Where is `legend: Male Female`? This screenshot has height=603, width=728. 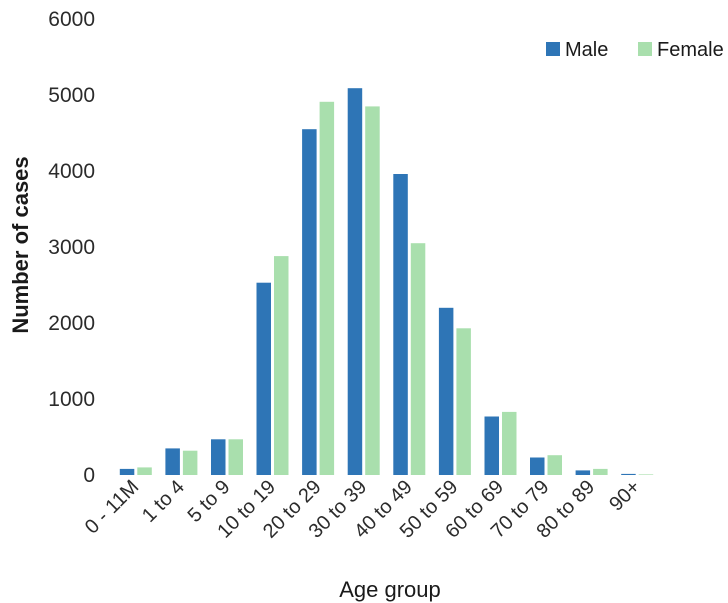
legend: Male Female is located at coordinates (635, 50).